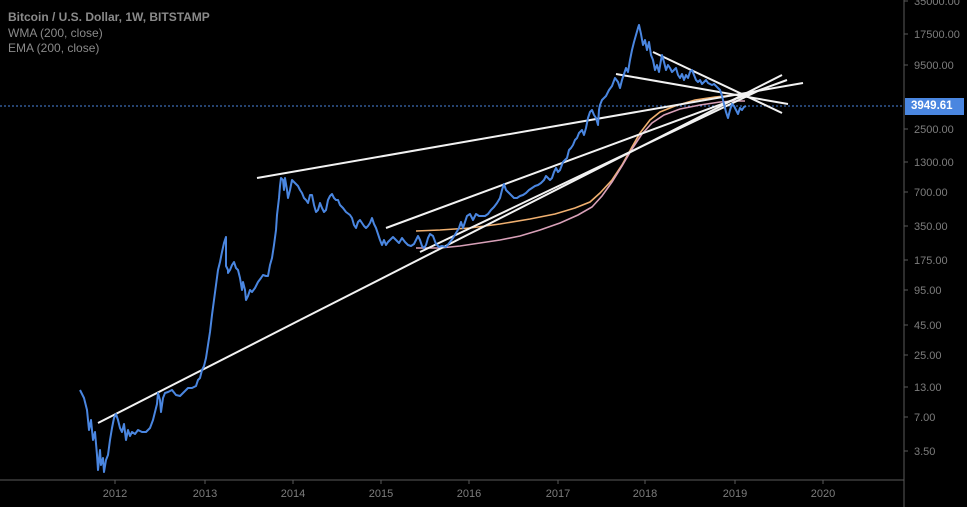 The height and width of the screenshot is (507, 967). Describe the element at coordinates (934, 163) in the screenshot. I see `y-tick-label: 1300.00` at that location.